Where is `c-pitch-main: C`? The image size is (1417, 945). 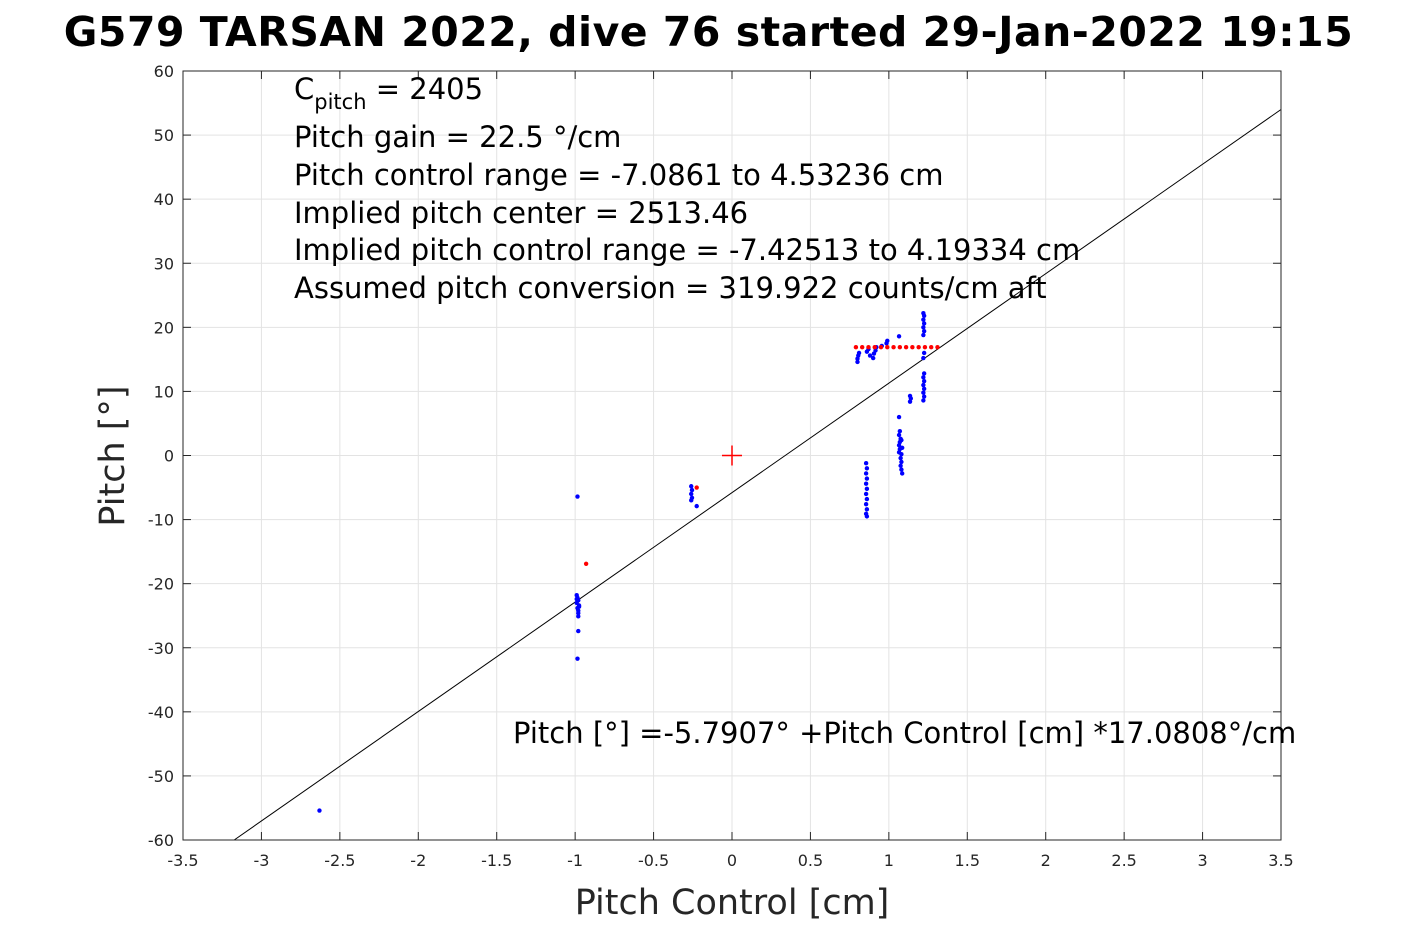 c-pitch-main: C is located at coordinates (304, 89).